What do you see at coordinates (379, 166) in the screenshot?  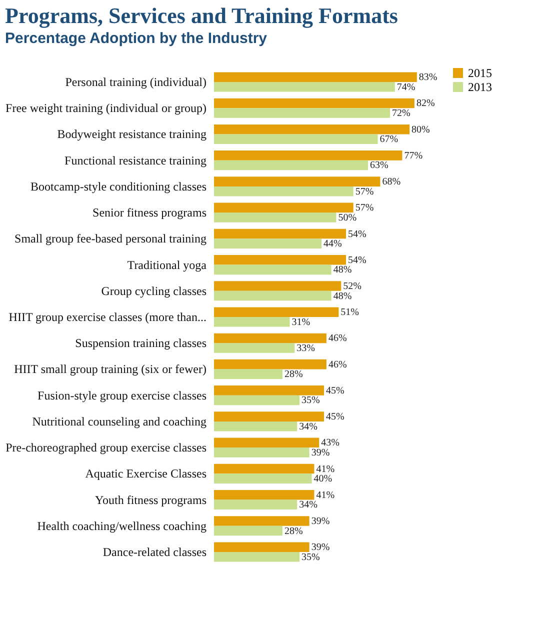 I see `data-label: 63%` at bounding box center [379, 166].